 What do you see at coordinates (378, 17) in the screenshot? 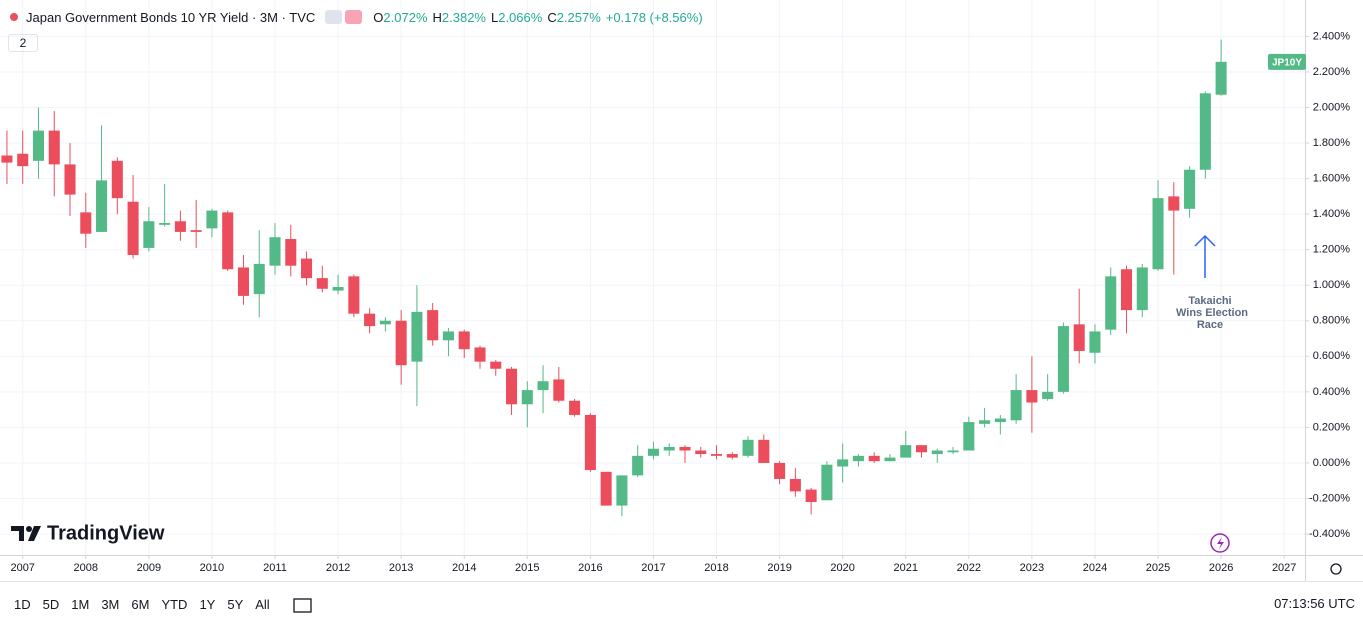
I see `ohlc-label: O` at bounding box center [378, 17].